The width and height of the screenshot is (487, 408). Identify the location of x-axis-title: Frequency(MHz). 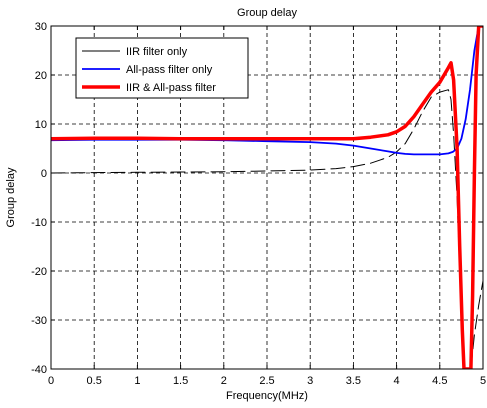
(267, 396).